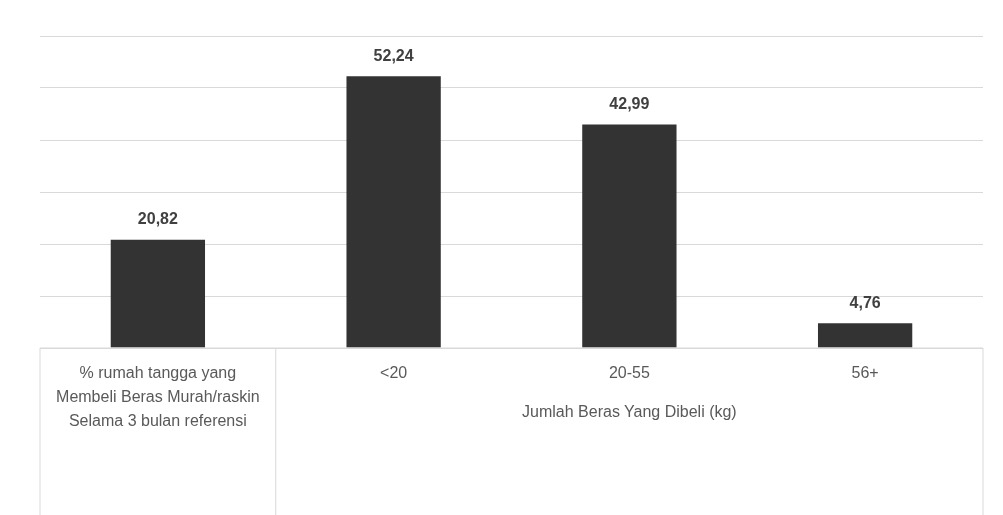  I want to click on data-label: 20,82, so click(157, 219).